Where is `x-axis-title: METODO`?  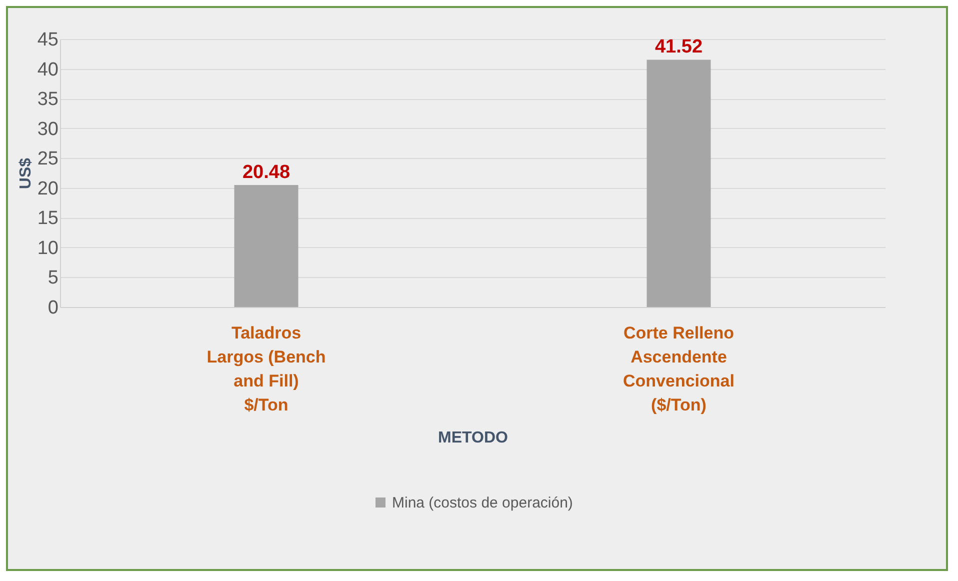
x-axis-title: METODO is located at coordinates (473, 438).